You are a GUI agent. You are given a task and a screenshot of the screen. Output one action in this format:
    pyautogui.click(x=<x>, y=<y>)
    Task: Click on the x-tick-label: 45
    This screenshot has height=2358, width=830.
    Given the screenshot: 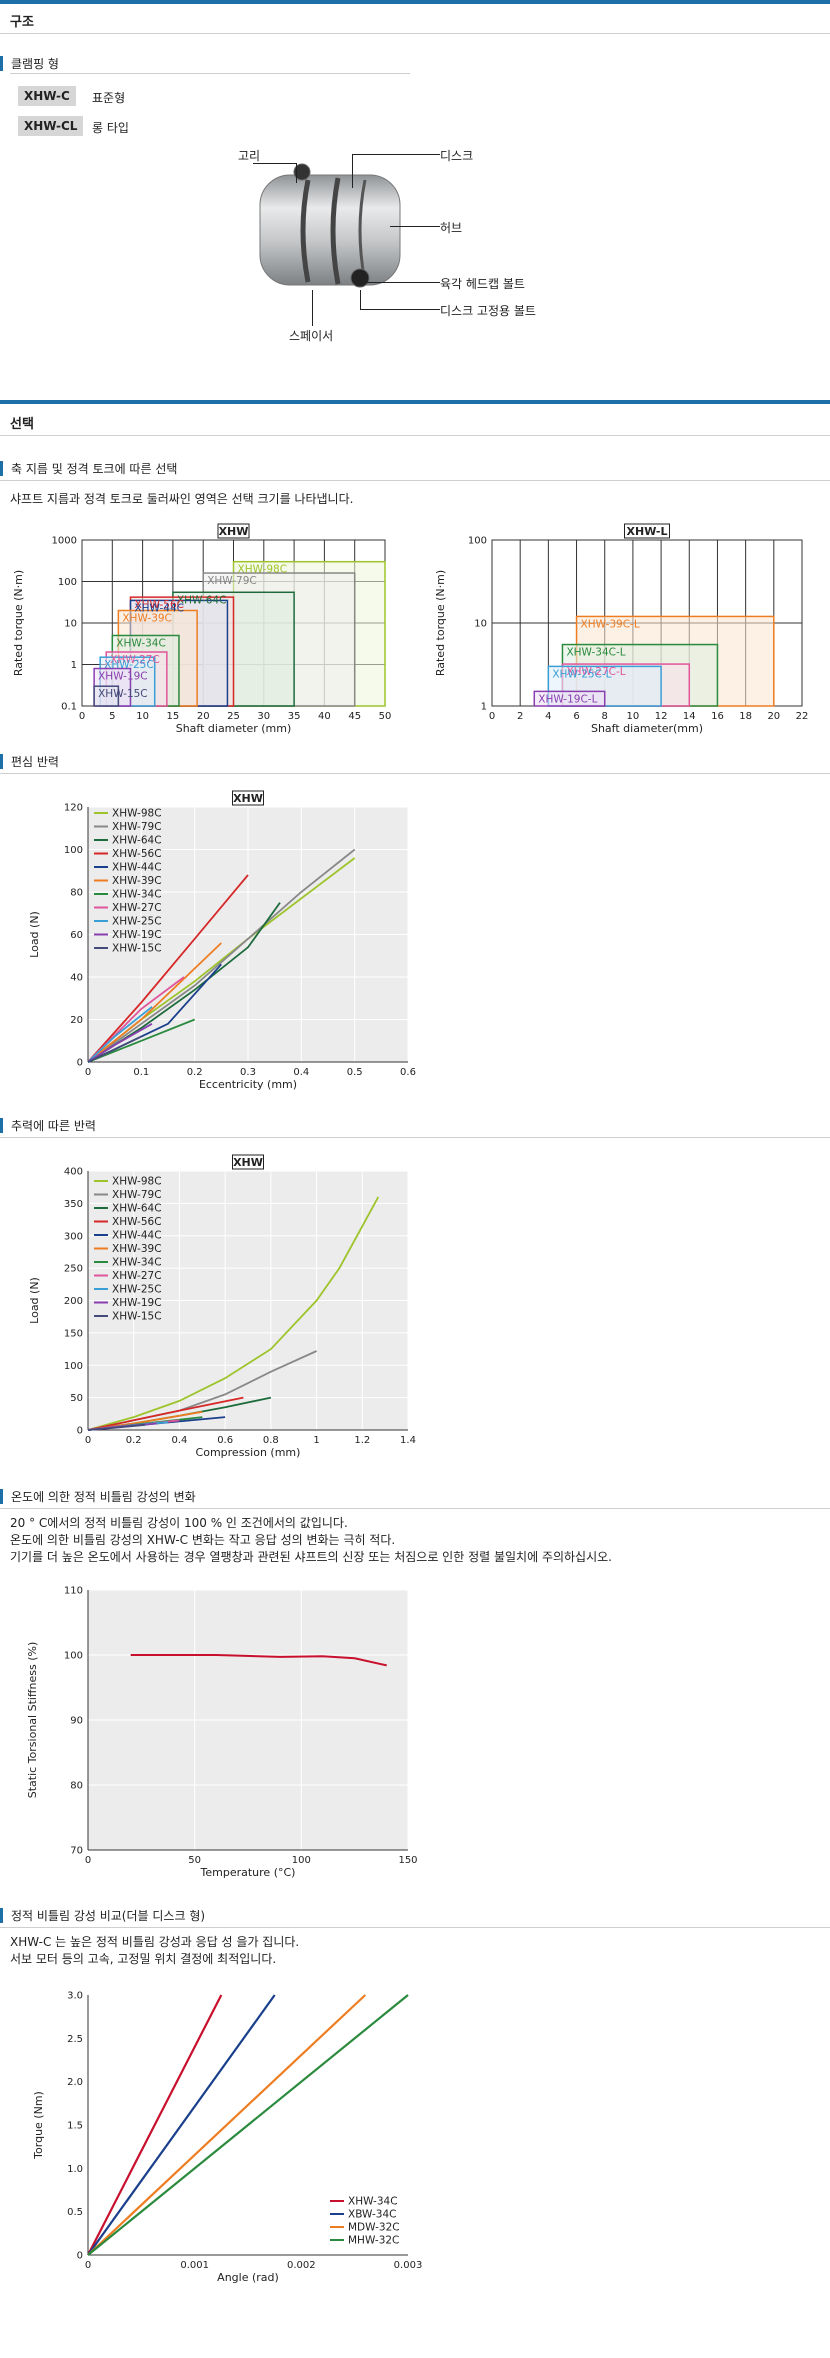 What is the action you would take?
    pyautogui.click(x=354, y=716)
    